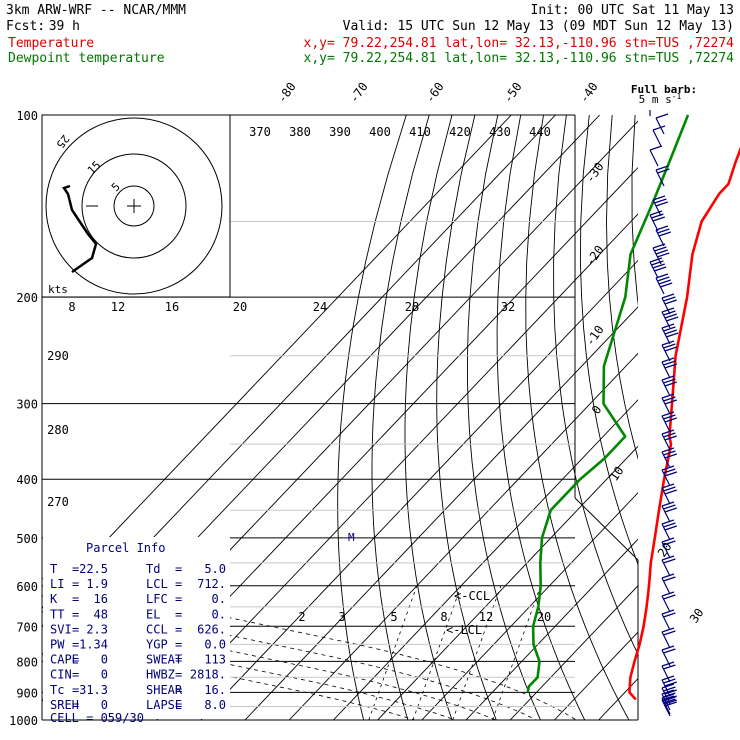 This screenshot has height=740, width=740. Describe the element at coordinates (215, 645) in the screenshot. I see `parcel-value: 0.0` at that location.